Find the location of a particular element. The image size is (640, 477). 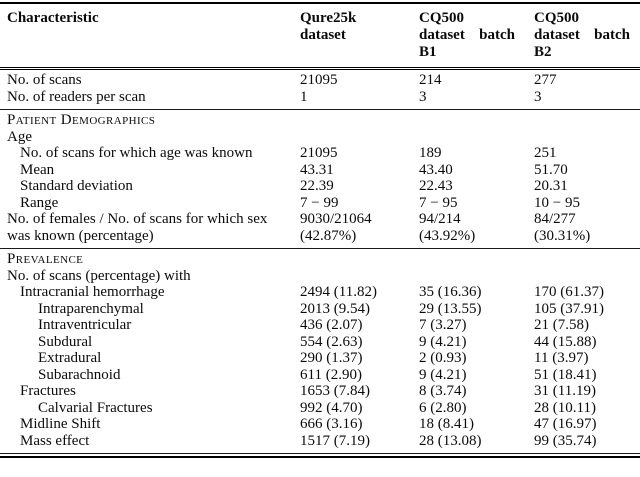

row-label: Calvarial Fractures is located at coordinates (95, 407).